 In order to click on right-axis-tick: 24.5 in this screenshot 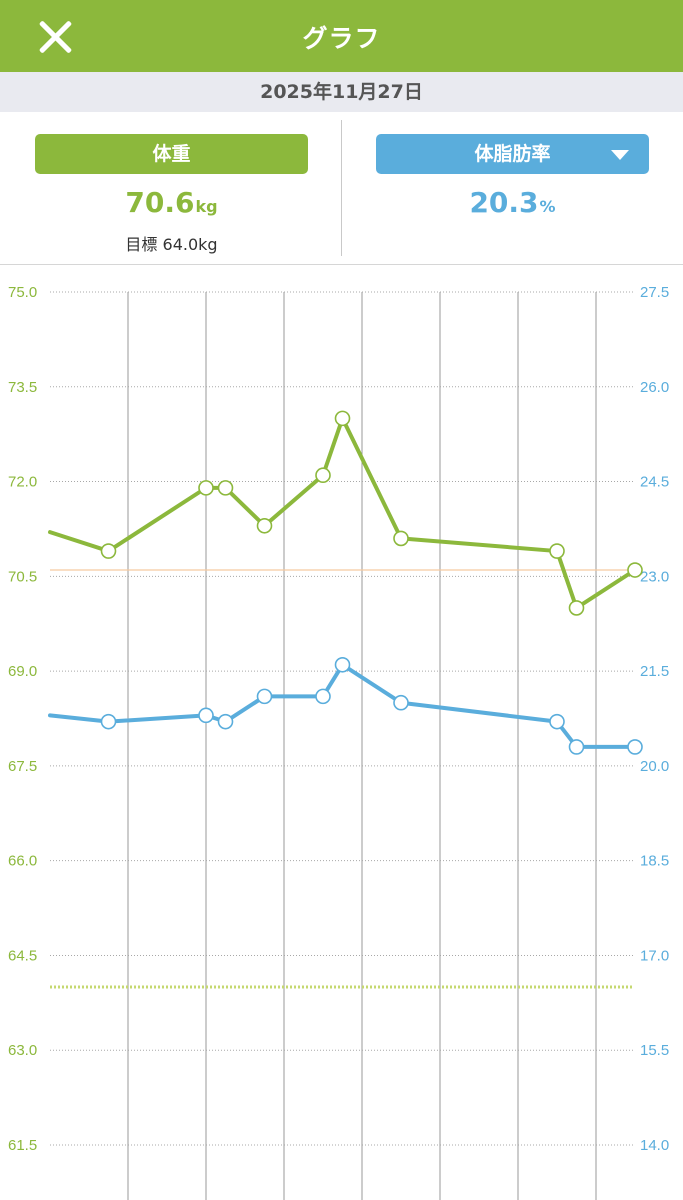, I will do `click(654, 482)`.